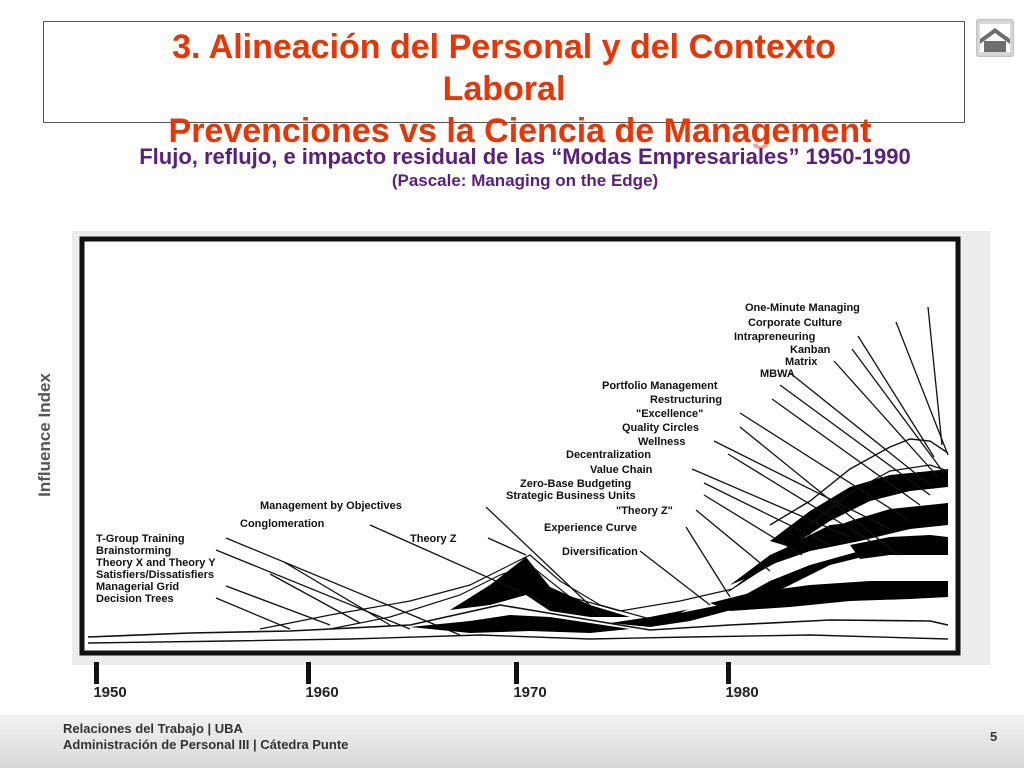  Describe the element at coordinates (571, 496) in the screenshot. I see `series-label: Strategic Business Units` at that location.